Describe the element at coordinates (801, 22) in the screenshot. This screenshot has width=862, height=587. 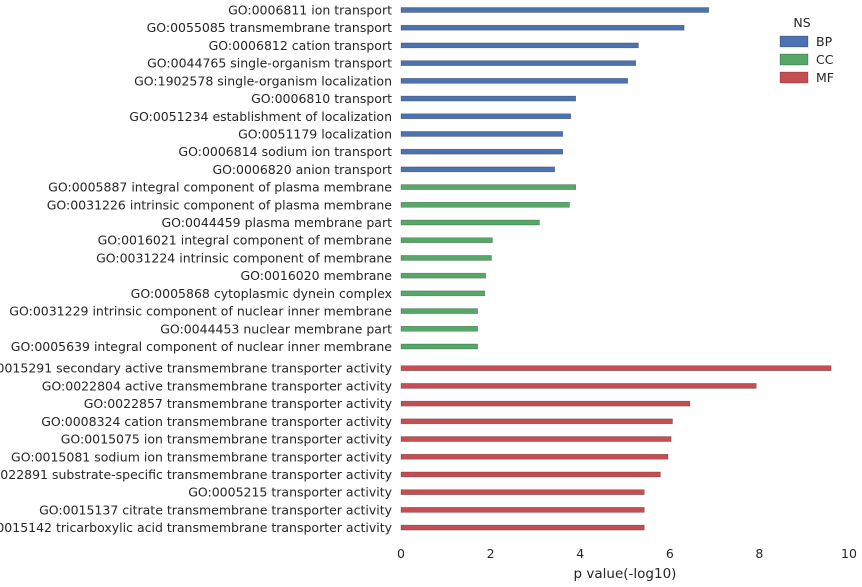
I see `legend-title: NS` at that location.